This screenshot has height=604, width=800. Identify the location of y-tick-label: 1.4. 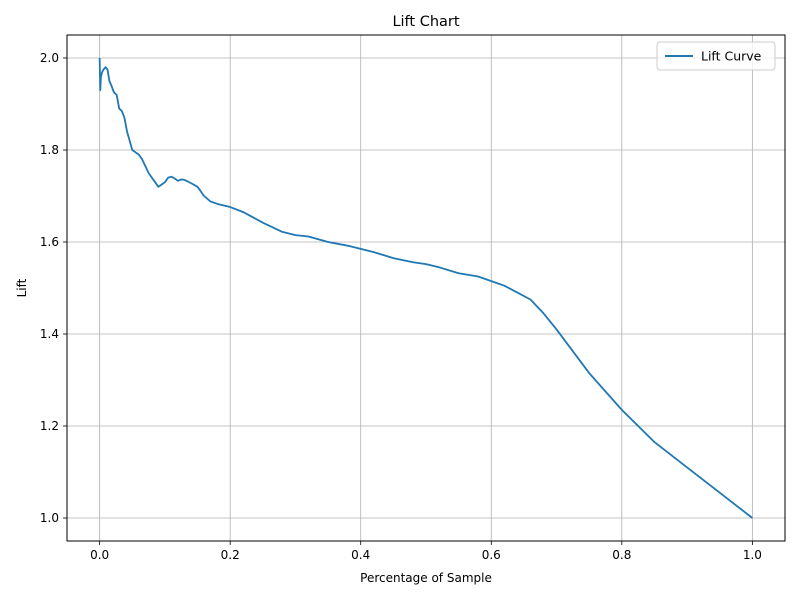
(49, 334).